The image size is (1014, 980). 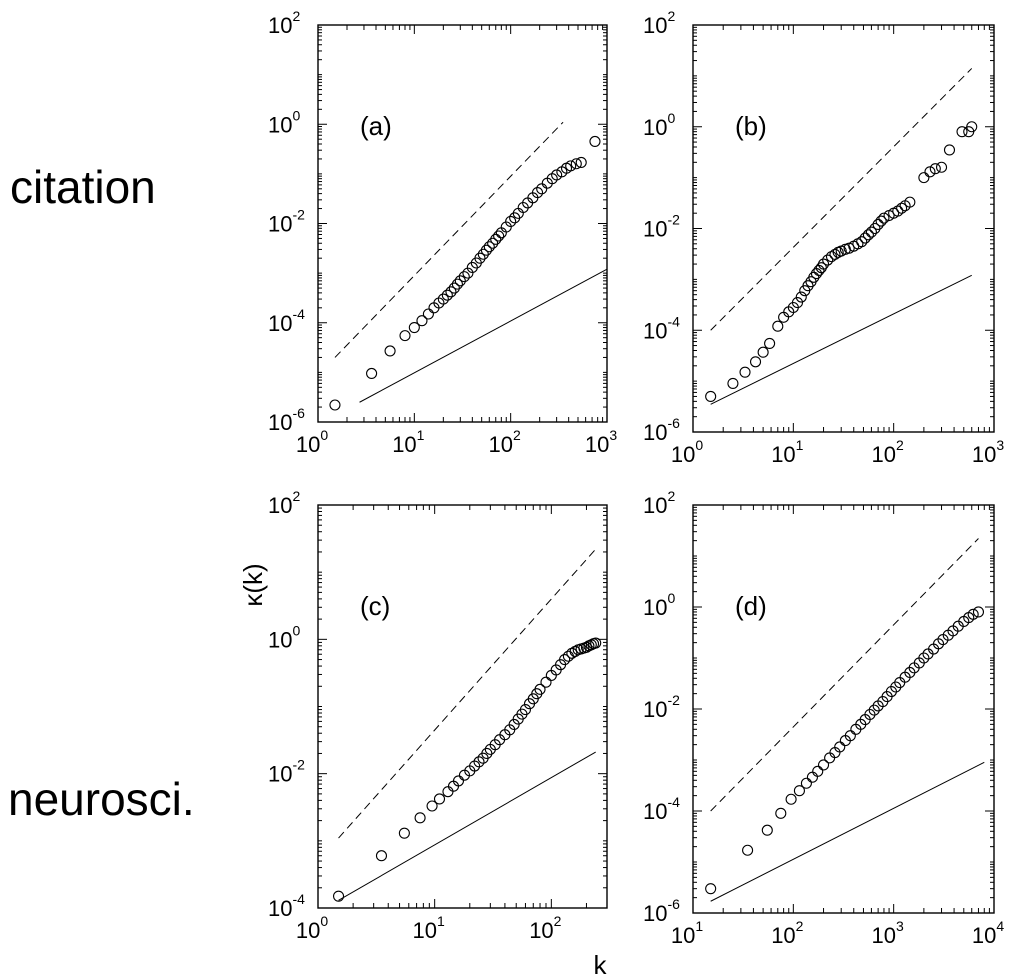 I want to click on y-axis-title: κ(k), so click(x=253, y=584).